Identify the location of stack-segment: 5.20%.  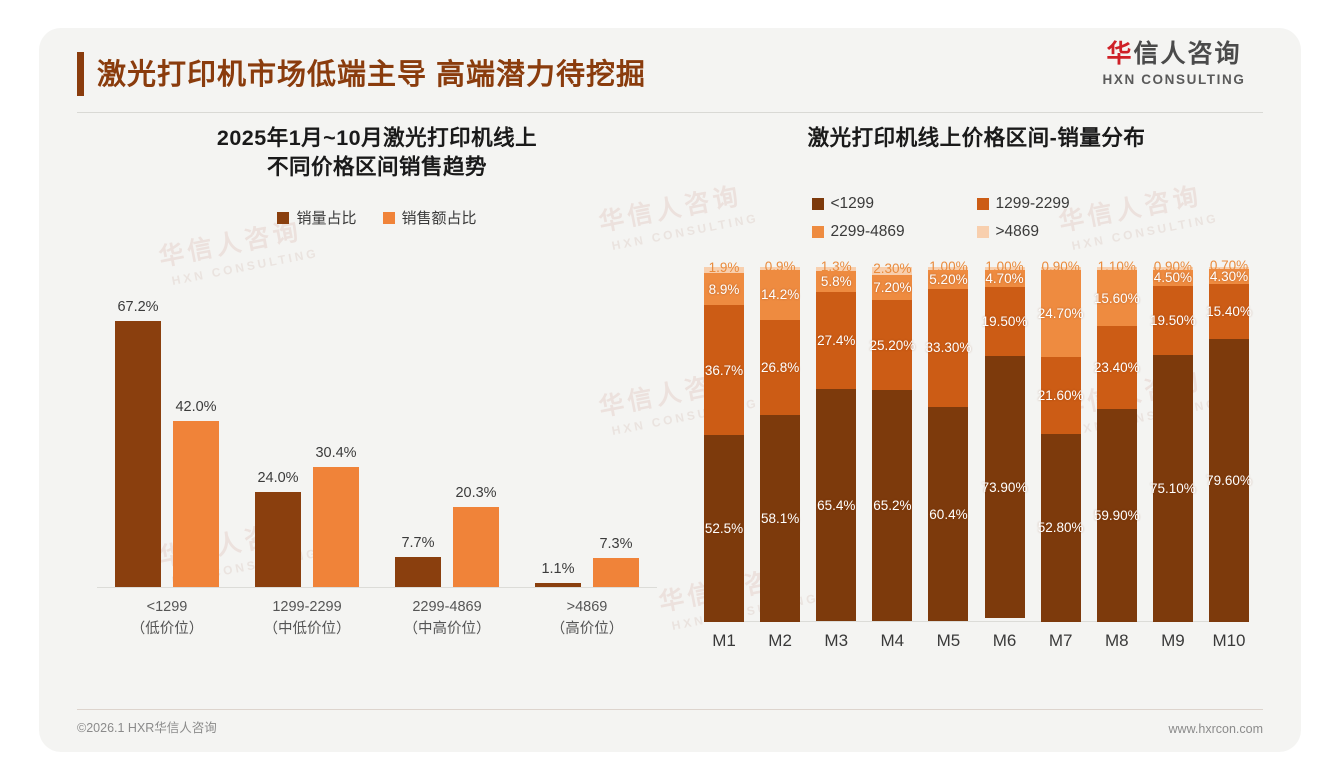
(948, 279).